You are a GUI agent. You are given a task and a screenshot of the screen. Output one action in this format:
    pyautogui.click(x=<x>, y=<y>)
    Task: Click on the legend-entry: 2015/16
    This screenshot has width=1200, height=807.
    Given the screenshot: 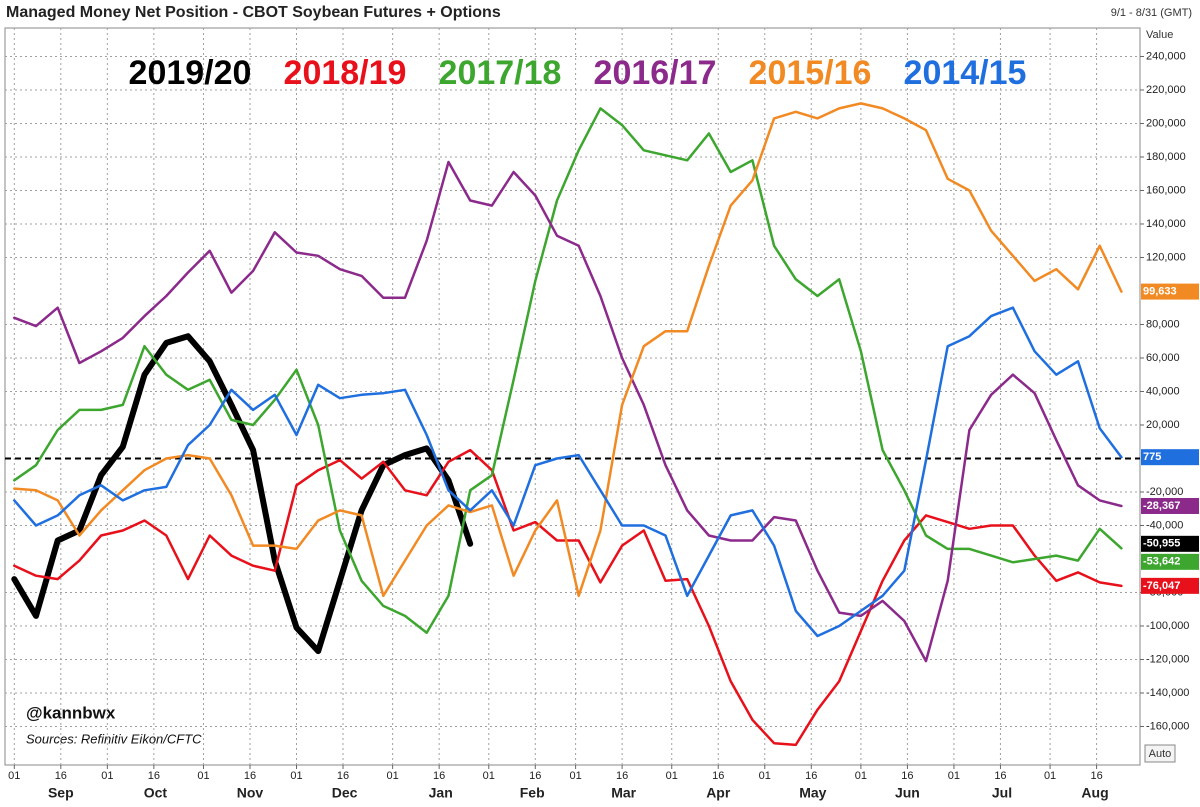 What is the action you would take?
    pyautogui.click(x=810, y=73)
    